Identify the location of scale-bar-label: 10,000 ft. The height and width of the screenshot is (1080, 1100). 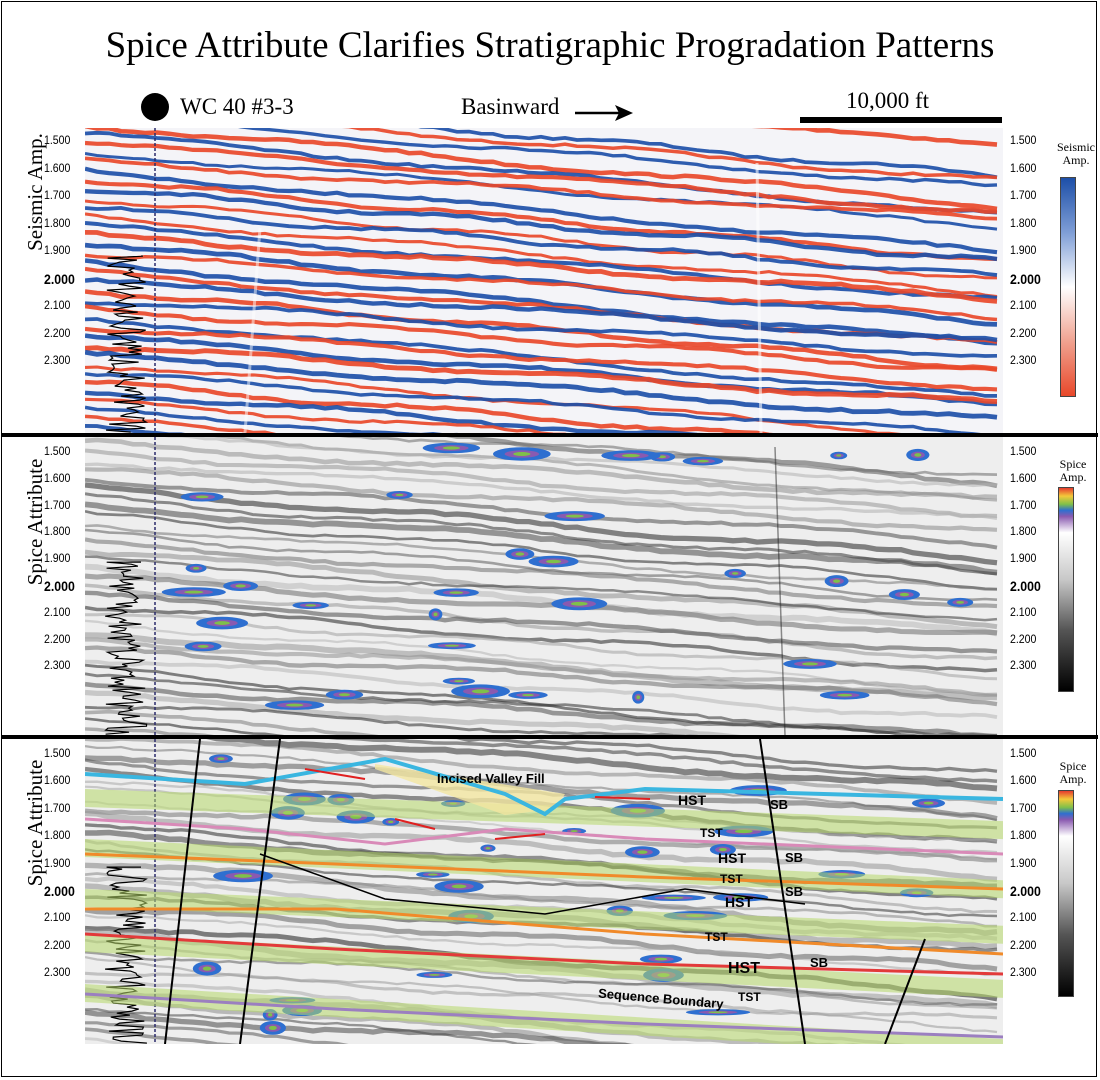
(888, 100).